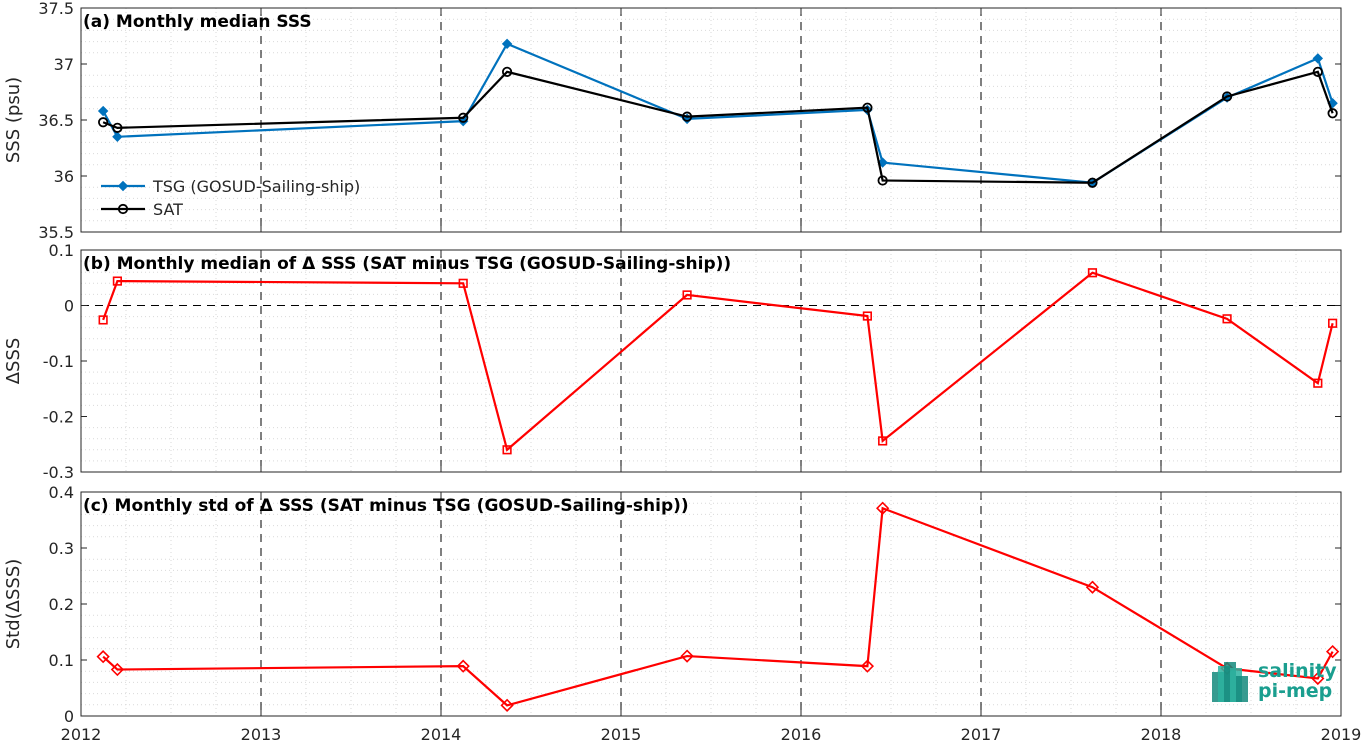 This screenshot has width=1368, height=745. What do you see at coordinates (168, 209) in the screenshot?
I see `legend-label: SAT` at bounding box center [168, 209].